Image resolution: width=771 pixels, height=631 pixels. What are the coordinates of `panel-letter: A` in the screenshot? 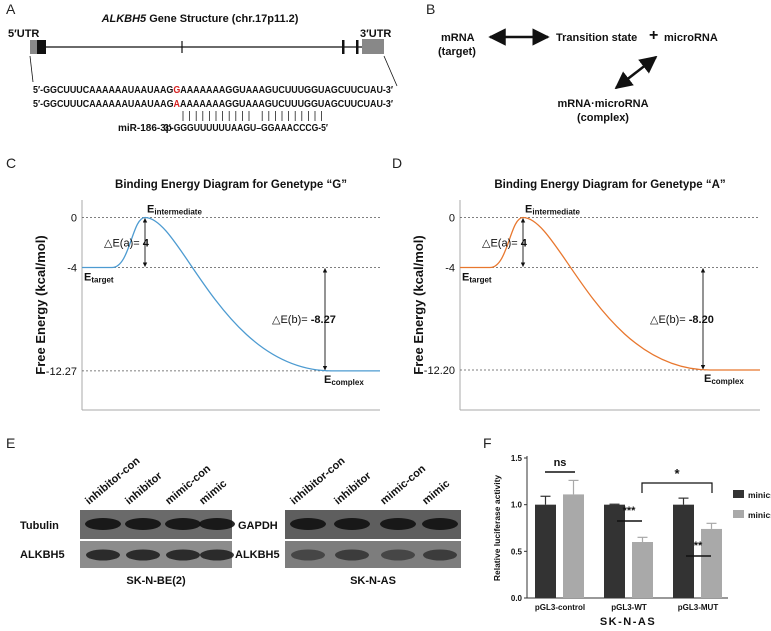 It's located at (11, 9).